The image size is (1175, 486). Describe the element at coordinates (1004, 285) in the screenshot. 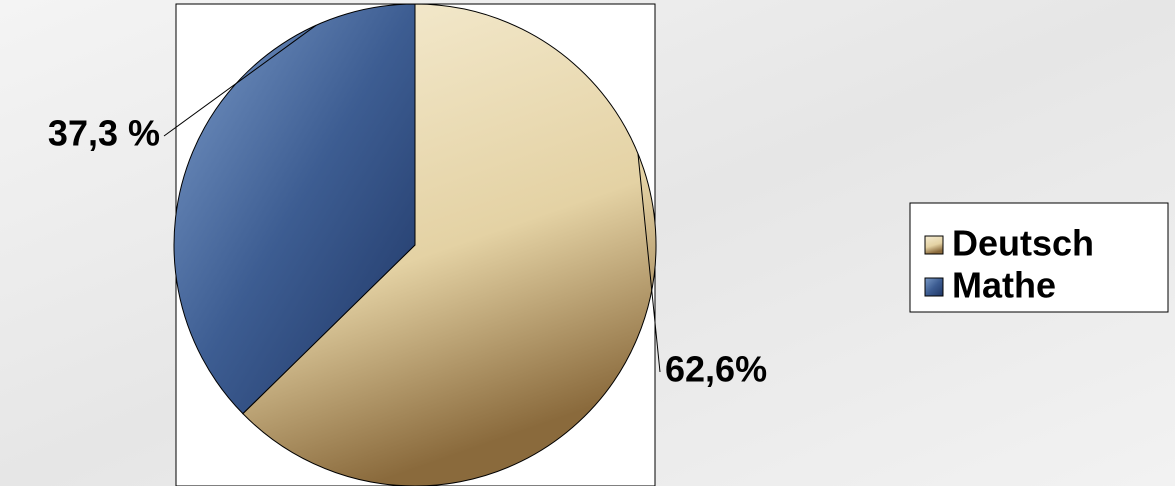

I see `legend-label: Mathe` at that location.